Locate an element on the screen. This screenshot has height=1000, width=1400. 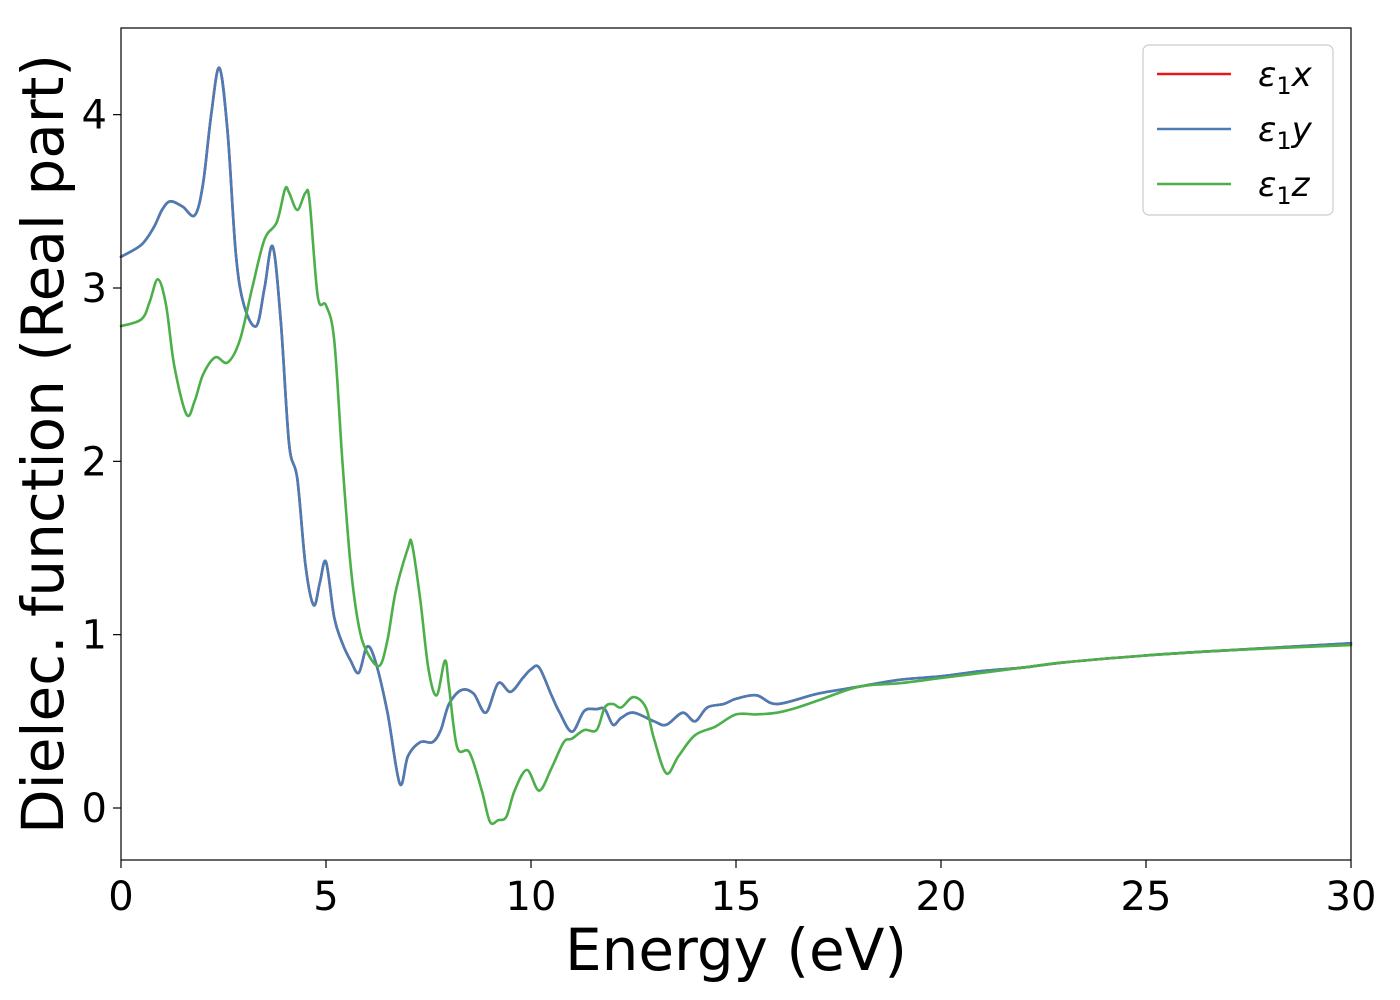
x-tick-label: 25 is located at coordinates (1146, 897).